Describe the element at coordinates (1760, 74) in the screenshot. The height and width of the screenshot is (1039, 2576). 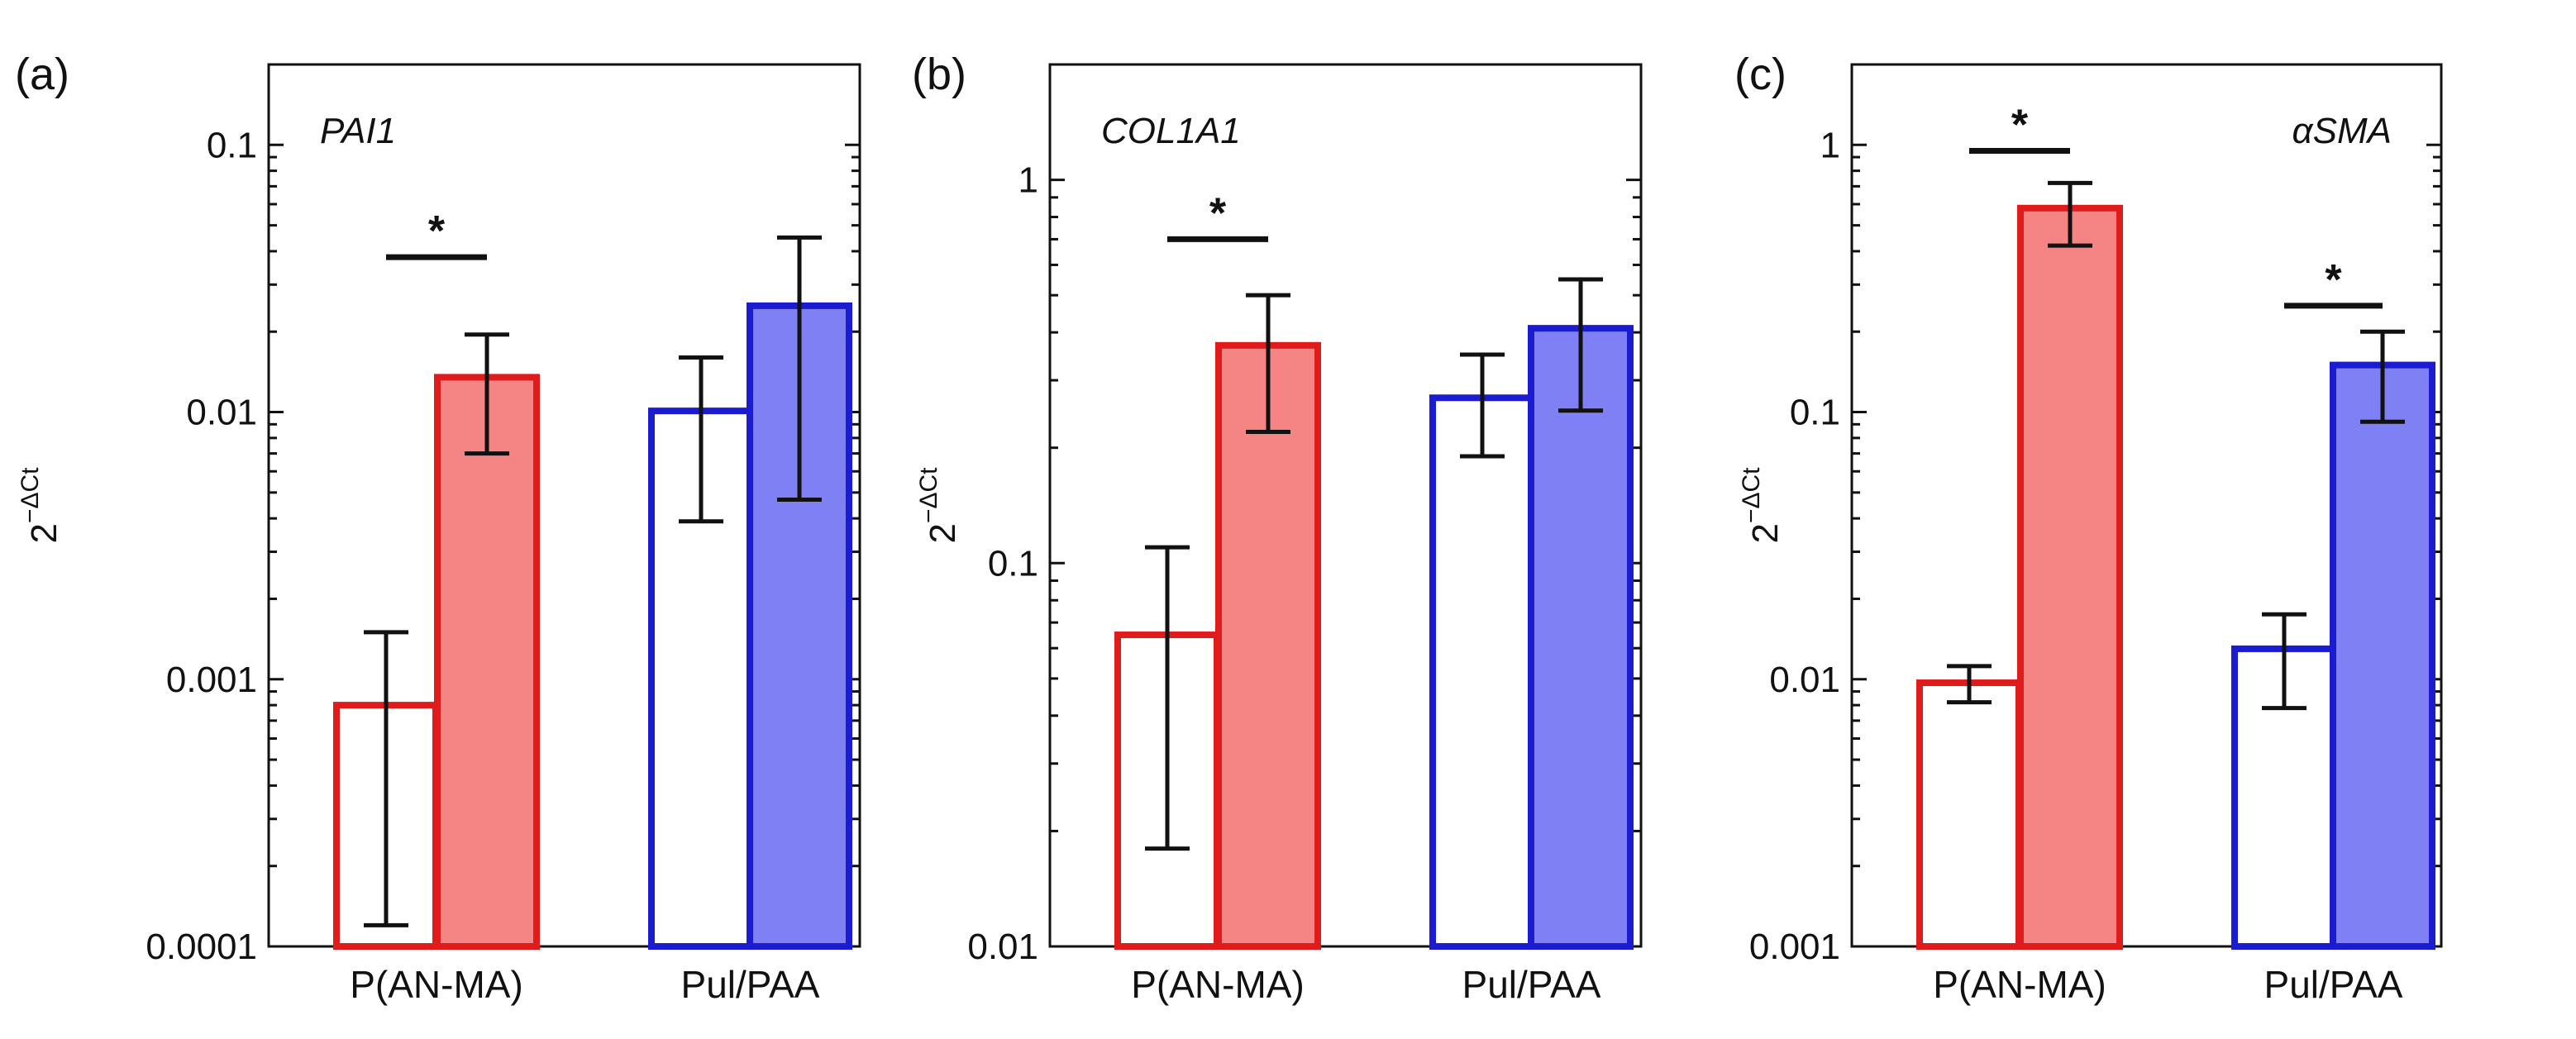
I see `panel-label: (c)` at that location.